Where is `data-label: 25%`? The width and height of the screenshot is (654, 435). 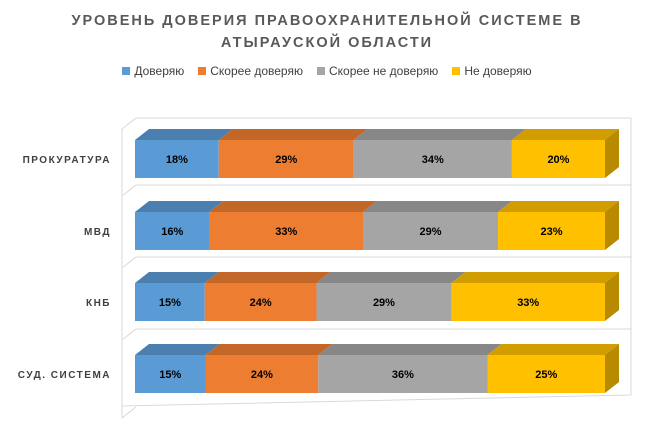 data-label: 25% is located at coordinates (546, 375).